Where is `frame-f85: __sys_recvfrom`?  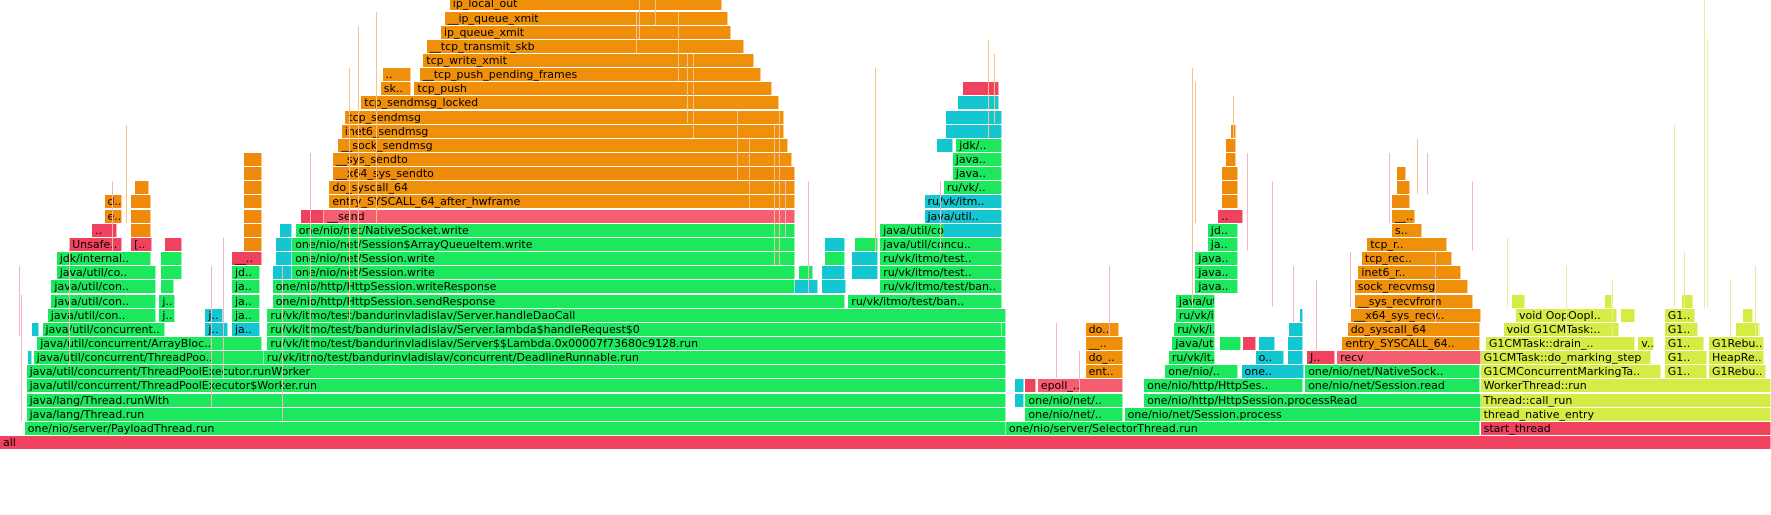 frame-f85: __sys_recvfrom is located at coordinates (1414, 301).